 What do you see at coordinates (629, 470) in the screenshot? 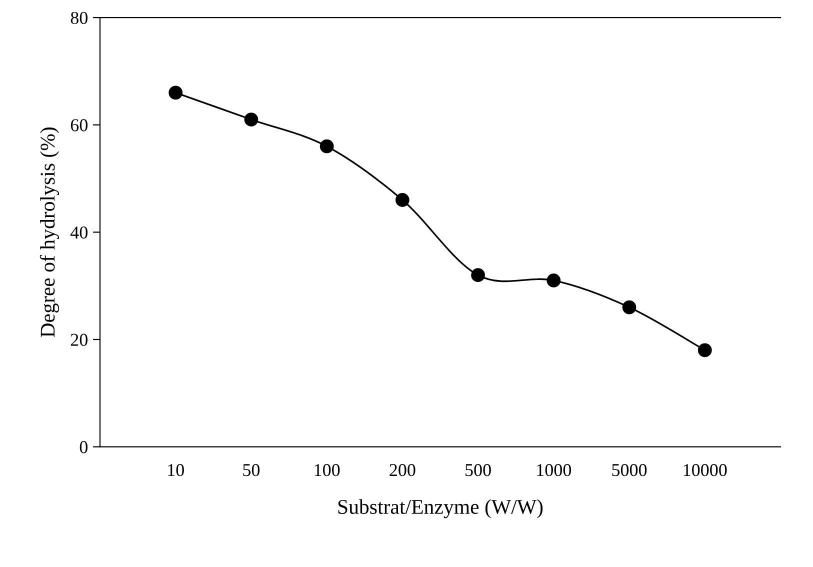
I see `x-tick-label: 5000` at bounding box center [629, 470].